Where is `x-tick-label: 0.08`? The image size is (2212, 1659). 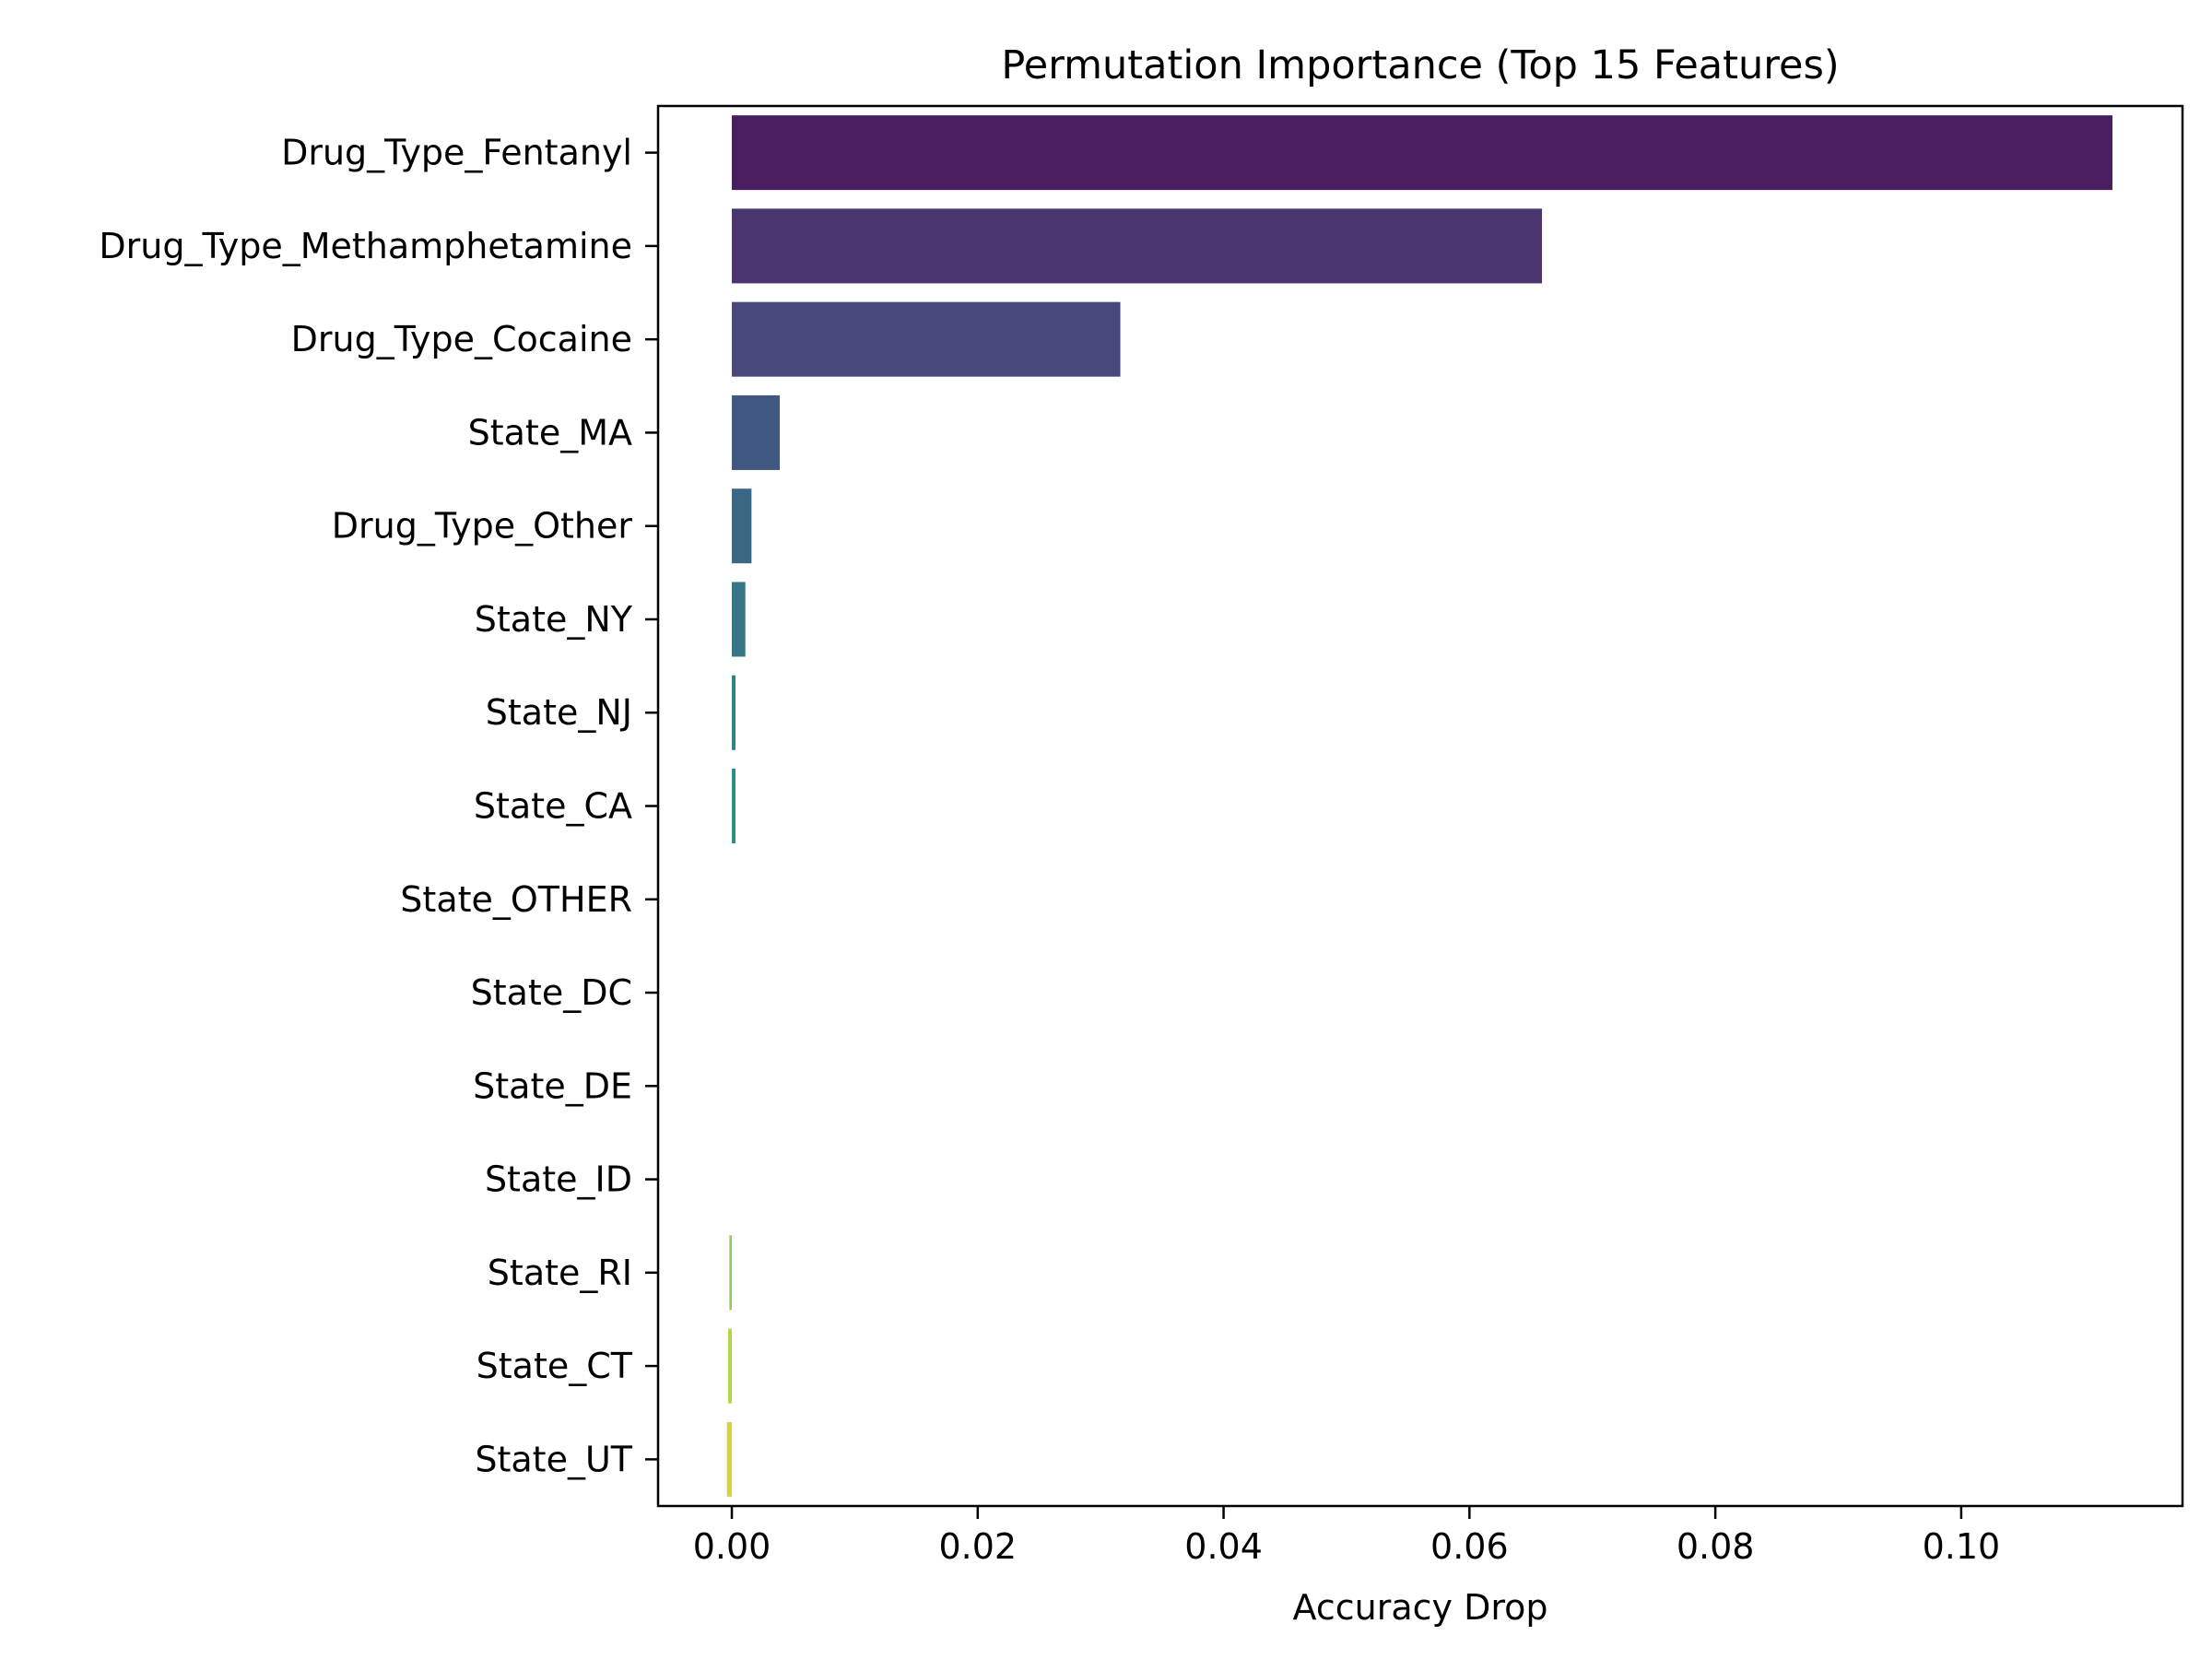 x-tick-label: 0.08 is located at coordinates (1716, 1546).